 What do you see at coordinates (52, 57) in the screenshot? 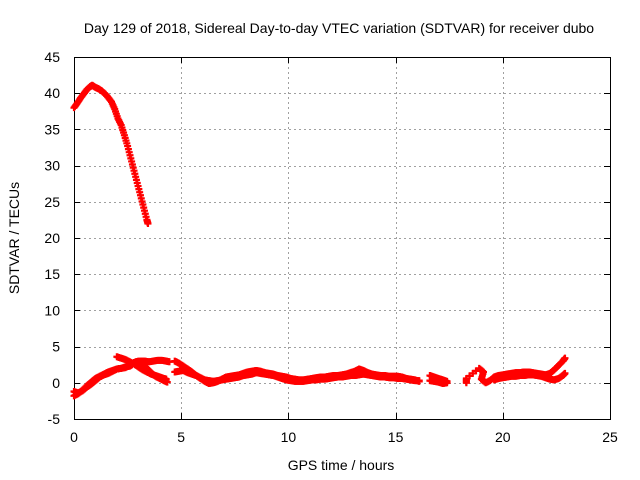
I see `y-tick-label: 45` at bounding box center [52, 57].